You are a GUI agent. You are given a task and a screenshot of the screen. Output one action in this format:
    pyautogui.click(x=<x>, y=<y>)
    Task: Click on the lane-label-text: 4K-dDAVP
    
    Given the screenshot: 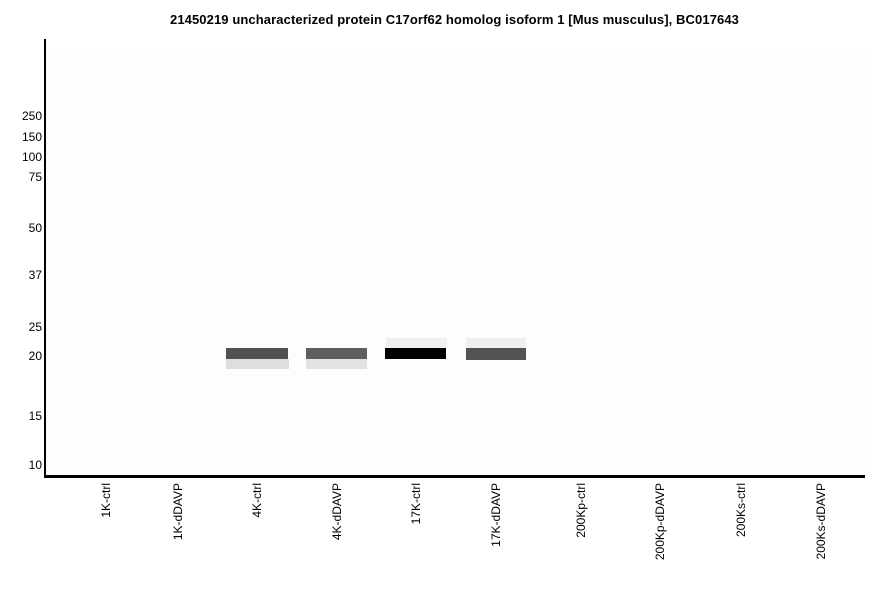 What is the action you would take?
    pyautogui.click(x=337, y=512)
    